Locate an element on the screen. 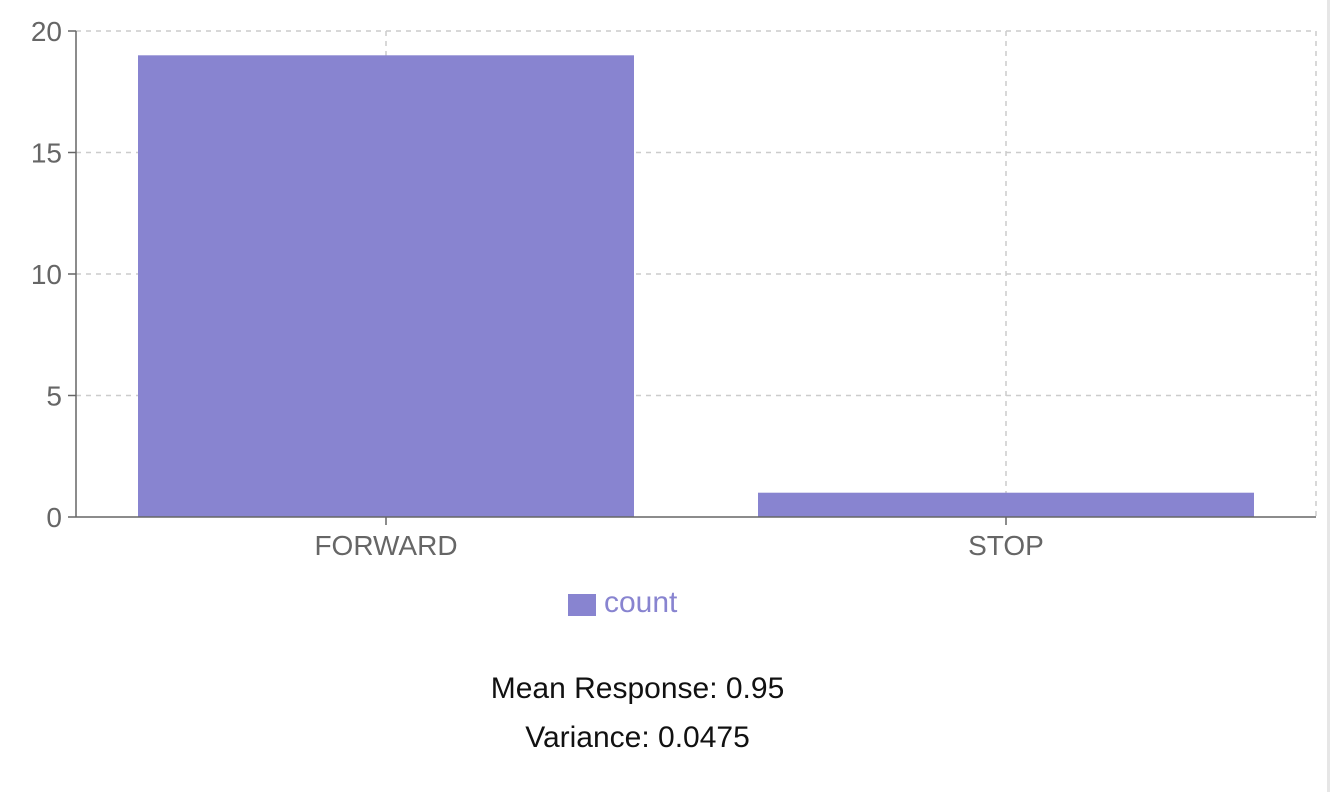 The width and height of the screenshot is (1330, 792). y-tick-label: 10 is located at coordinates (46, 274).